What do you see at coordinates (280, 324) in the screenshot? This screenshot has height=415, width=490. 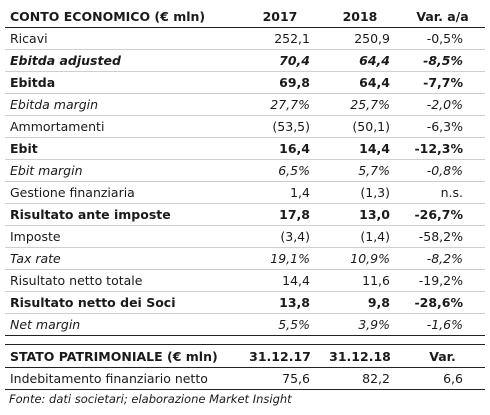 I see `value-first: 5,5%` at bounding box center [280, 324].